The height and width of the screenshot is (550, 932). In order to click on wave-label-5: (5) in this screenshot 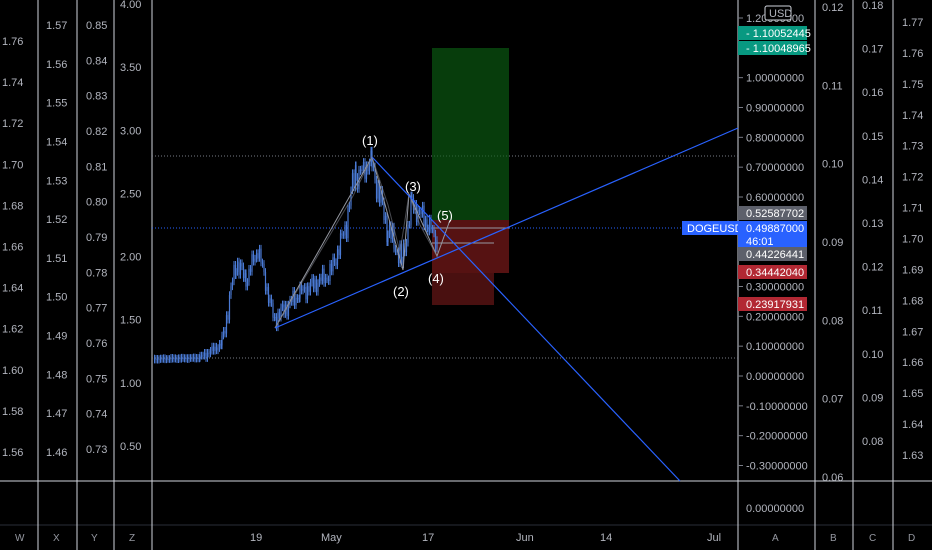, I will do `click(445, 215)`.